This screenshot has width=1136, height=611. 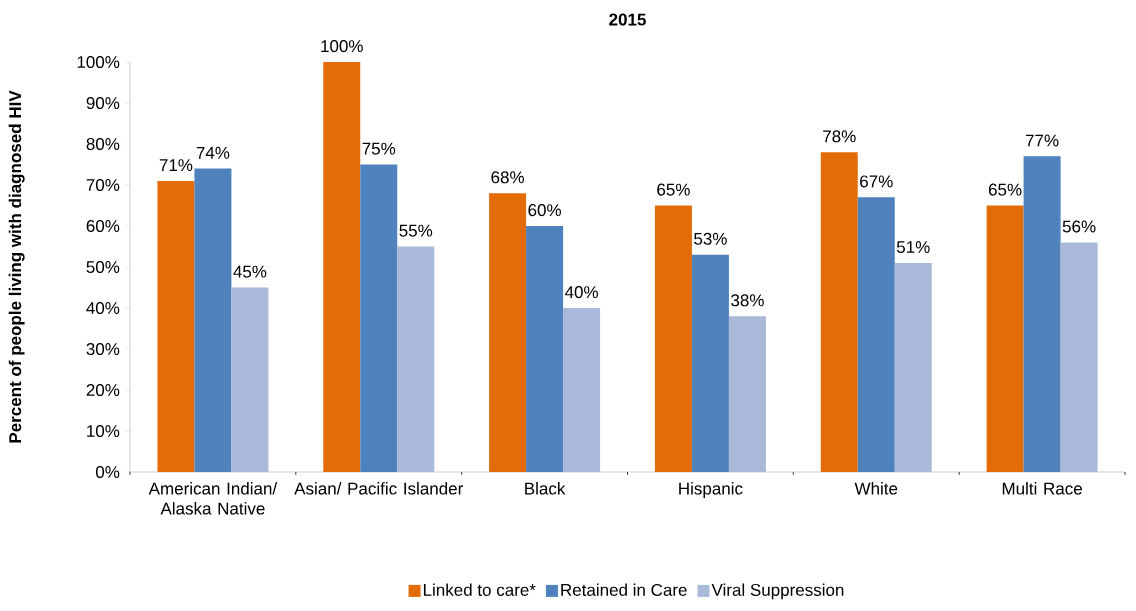 What do you see at coordinates (176, 165) in the screenshot?
I see `data-label: 71%` at bounding box center [176, 165].